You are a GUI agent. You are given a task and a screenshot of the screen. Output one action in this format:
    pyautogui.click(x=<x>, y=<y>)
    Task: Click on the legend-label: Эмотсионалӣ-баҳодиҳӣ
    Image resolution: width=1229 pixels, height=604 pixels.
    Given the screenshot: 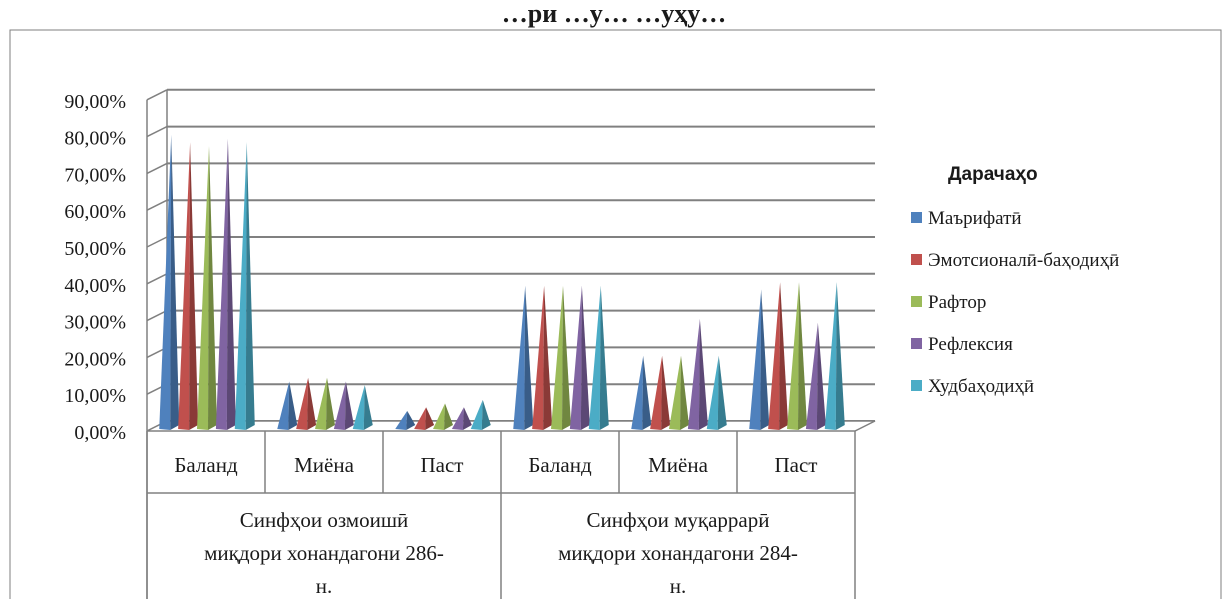 What is the action you would take?
    pyautogui.click(x=1023, y=260)
    